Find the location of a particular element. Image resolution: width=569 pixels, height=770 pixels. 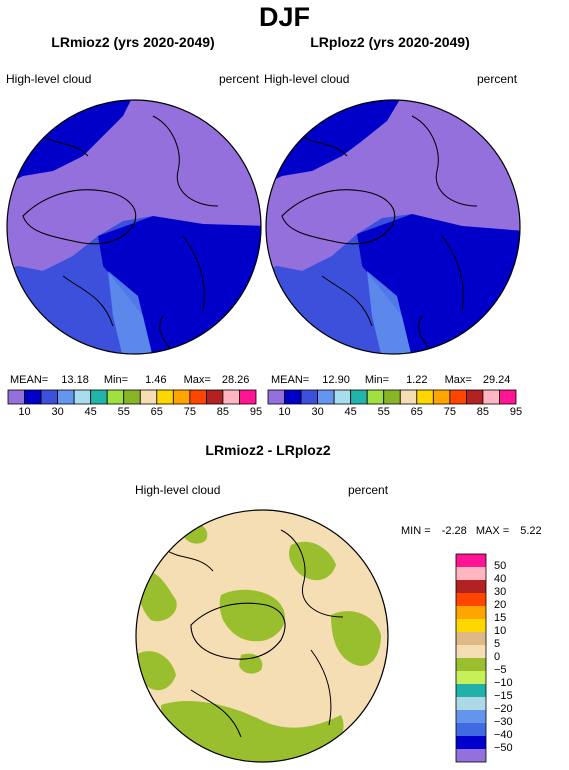

right-tick-label: 30 is located at coordinates (317, 412).